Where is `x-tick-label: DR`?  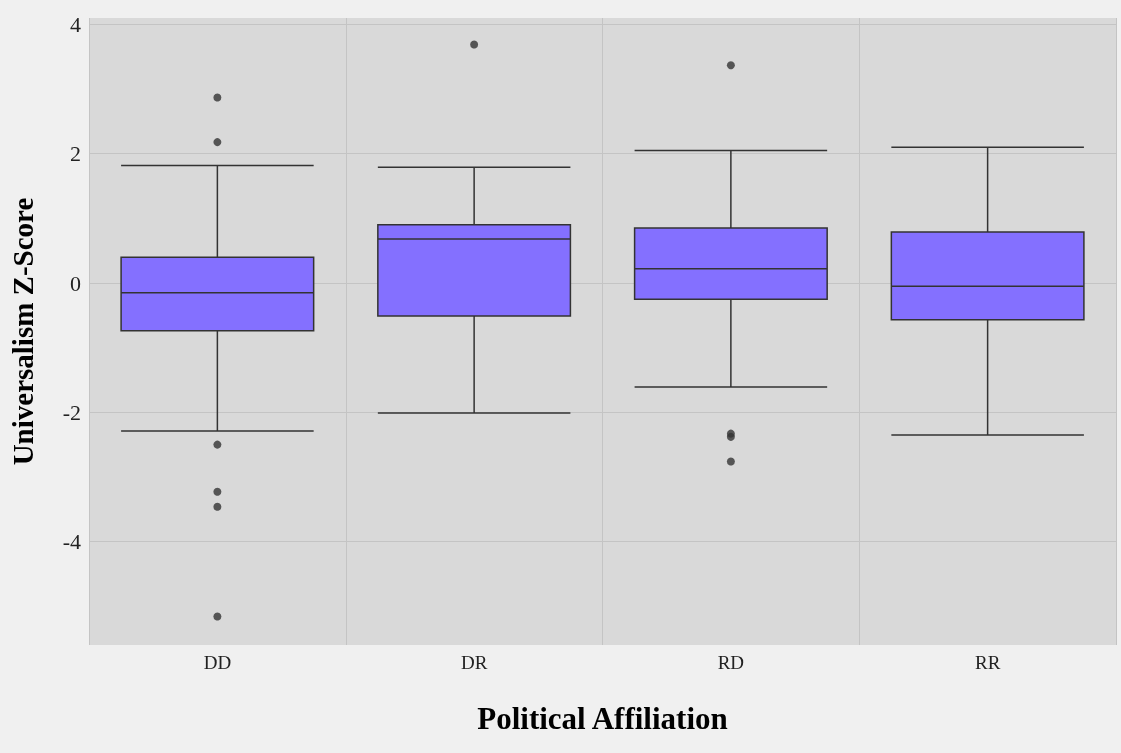
x-tick-label: DR is located at coordinates (474, 662).